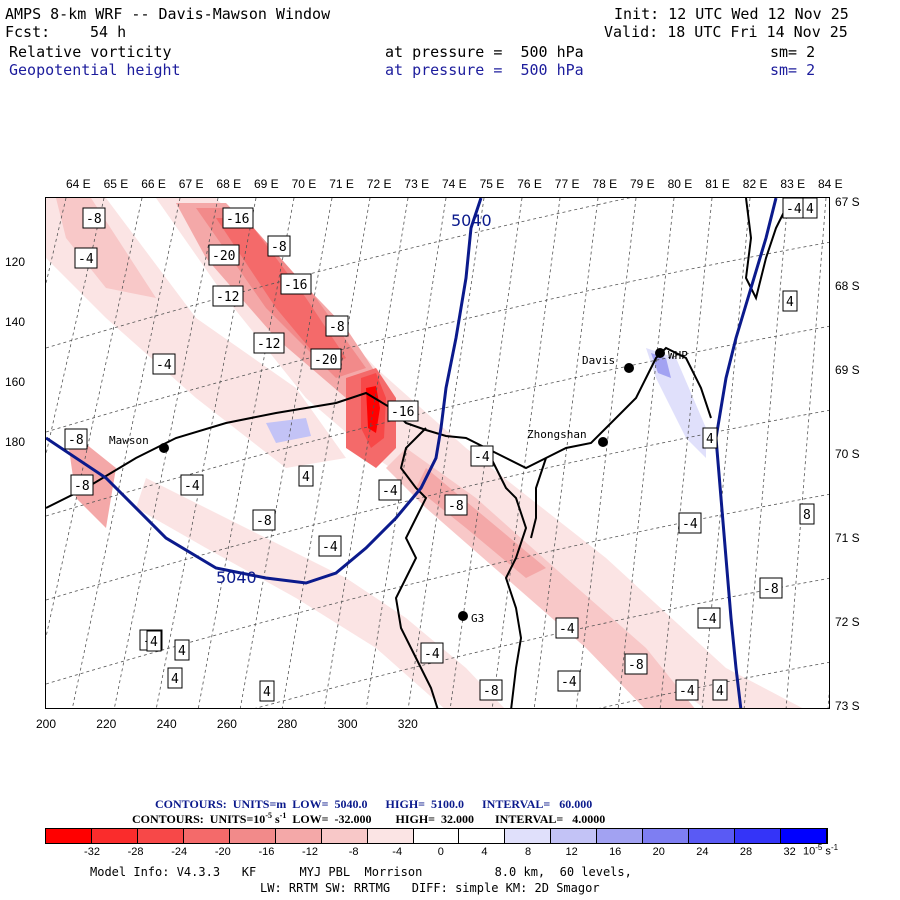 This screenshot has width=900, height=900. What do you see at coordinates (15, 442) in the screenshot?
I see `y-tick-label: 180` at bounding box center [15, 442].